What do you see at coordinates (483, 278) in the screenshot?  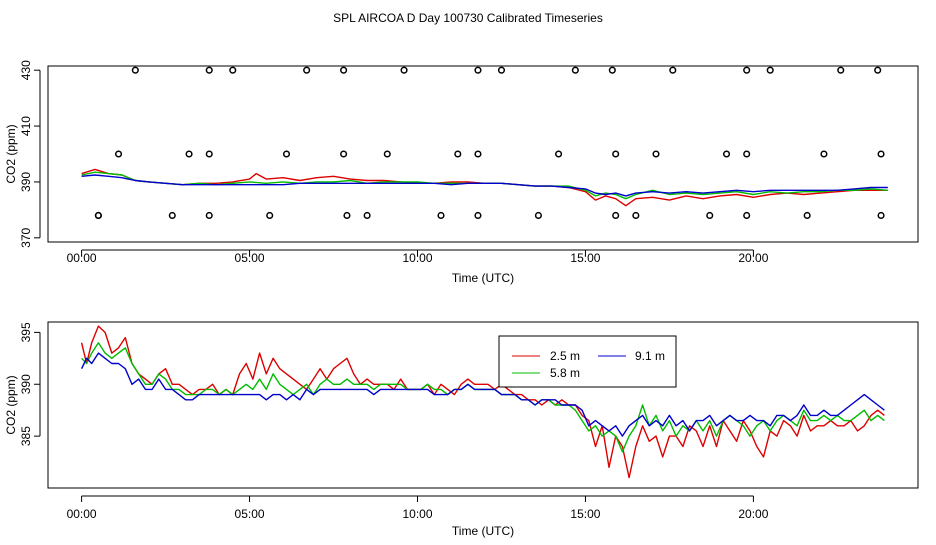 I see `x-axis-label-top: Time (UTC)` at bounding box center [483, 278].